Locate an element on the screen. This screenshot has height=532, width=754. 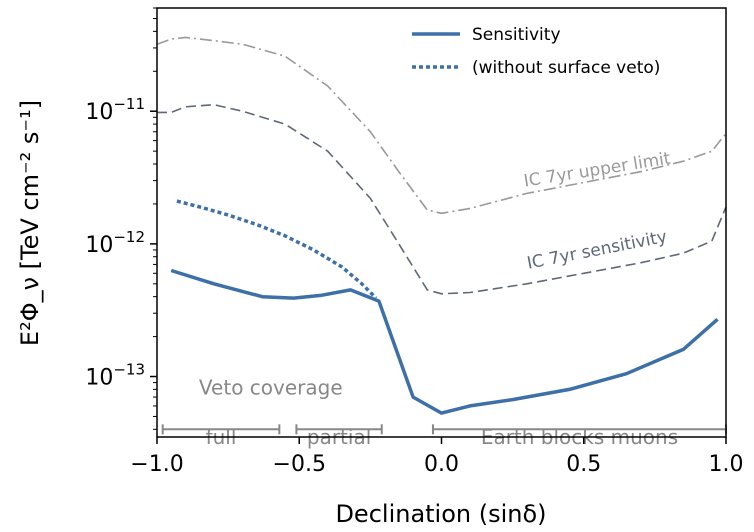
legend-label-sensitivity: Sensitivity is located at coordinates (516, 35).